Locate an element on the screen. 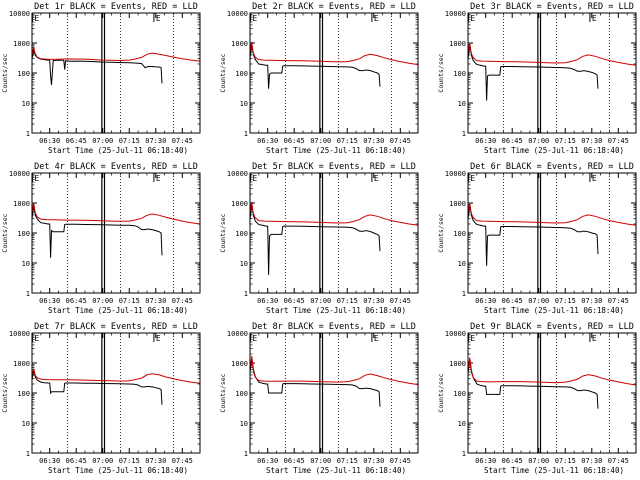 This screenshot has width=640, height=480. panel-title: Det 7r BLACK = Events, RED = LLD is located at coordinates (116, 327).